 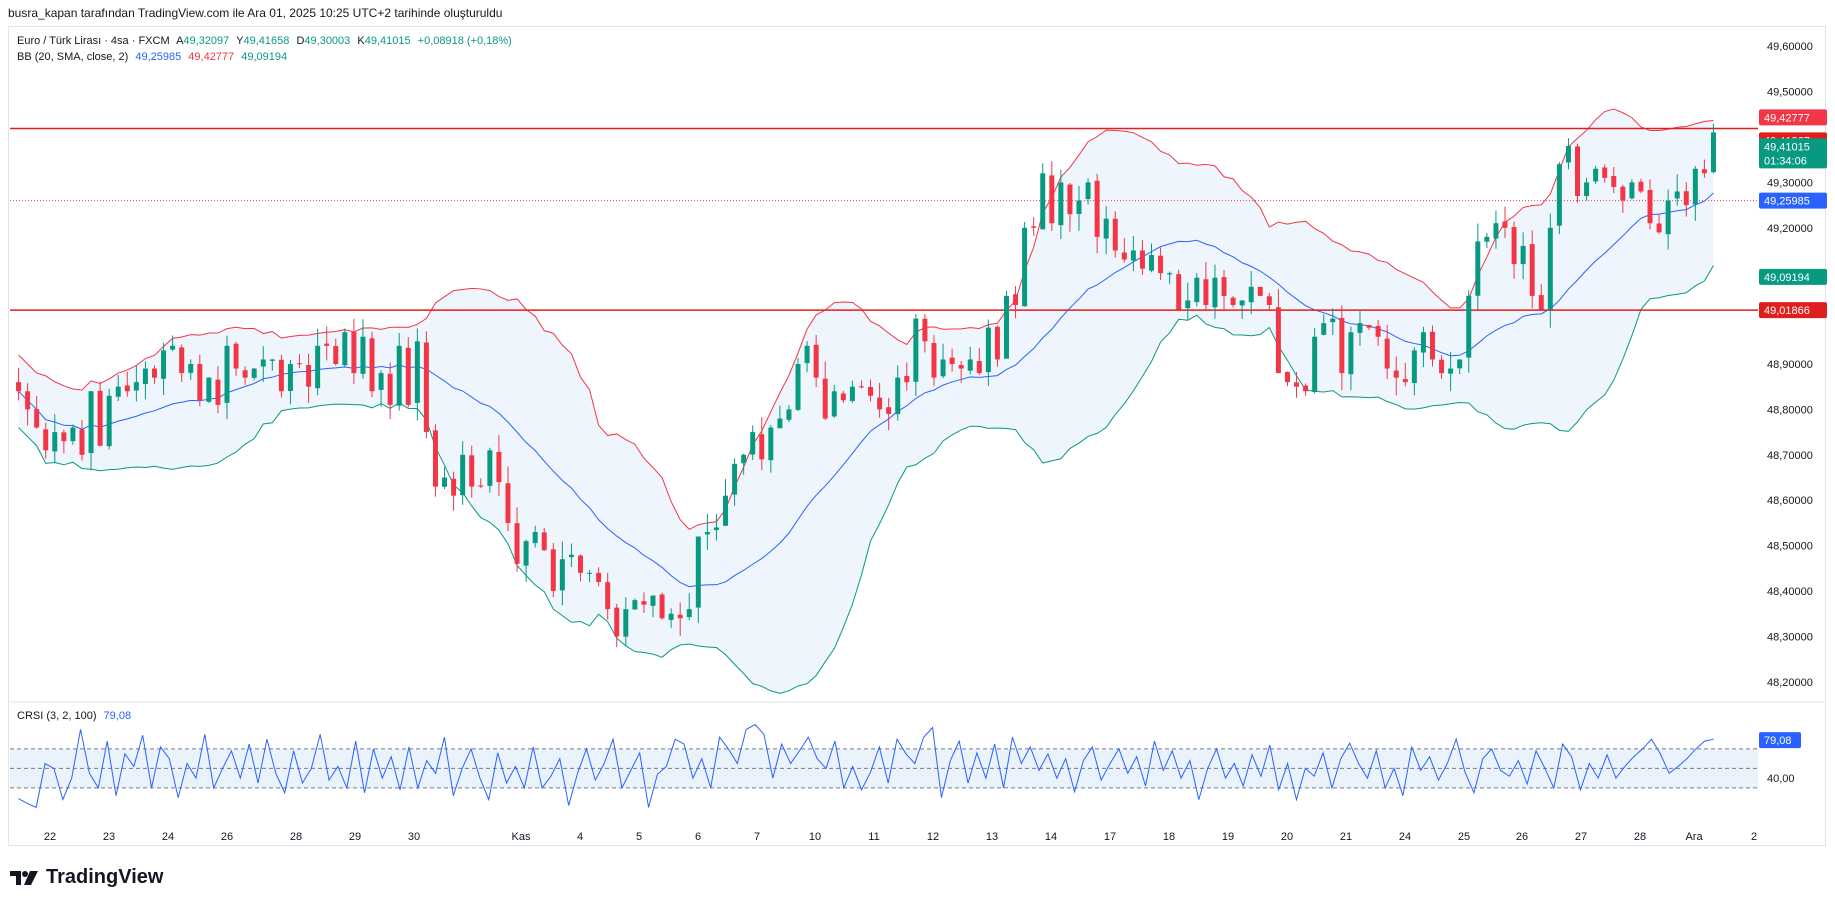 I want to click on symbol-name: Euro / Türk Lirası · 4sa · FXCM, so click(x=93, y=41).